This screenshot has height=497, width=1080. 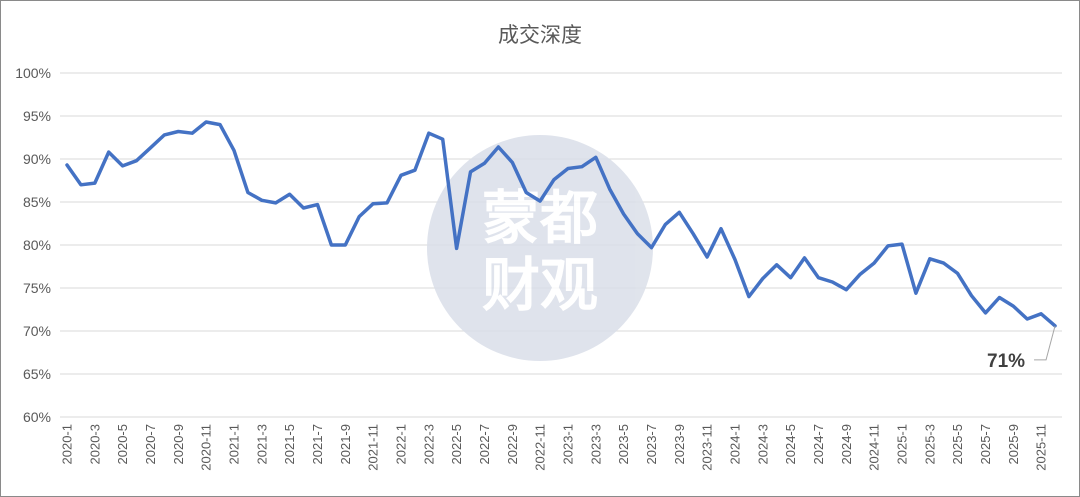 I want to click on x-tick-label: 2025-7, so click(x=985, y=444).